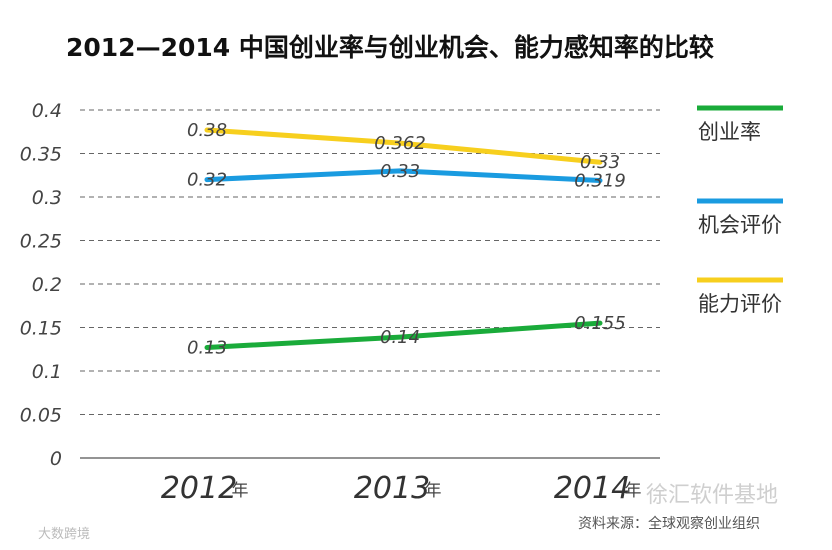  Describe the element at coordinates (56, 459) in the screenshot. I see `y-tick-label: 0` at that location.